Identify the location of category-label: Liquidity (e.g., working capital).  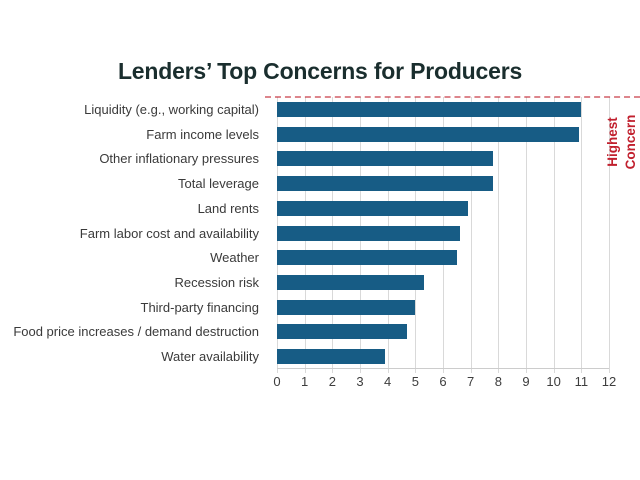
(171, 109).